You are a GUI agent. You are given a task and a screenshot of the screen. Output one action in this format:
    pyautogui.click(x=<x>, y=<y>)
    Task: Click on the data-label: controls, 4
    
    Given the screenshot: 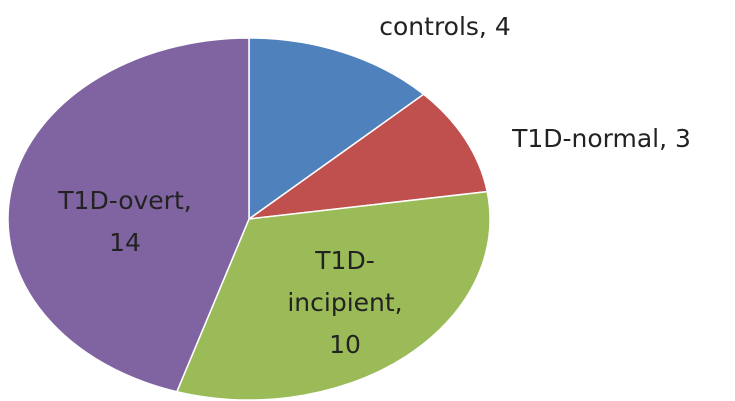 What is the action you would take?
    pyautogui.click(x=445, y=26)
    